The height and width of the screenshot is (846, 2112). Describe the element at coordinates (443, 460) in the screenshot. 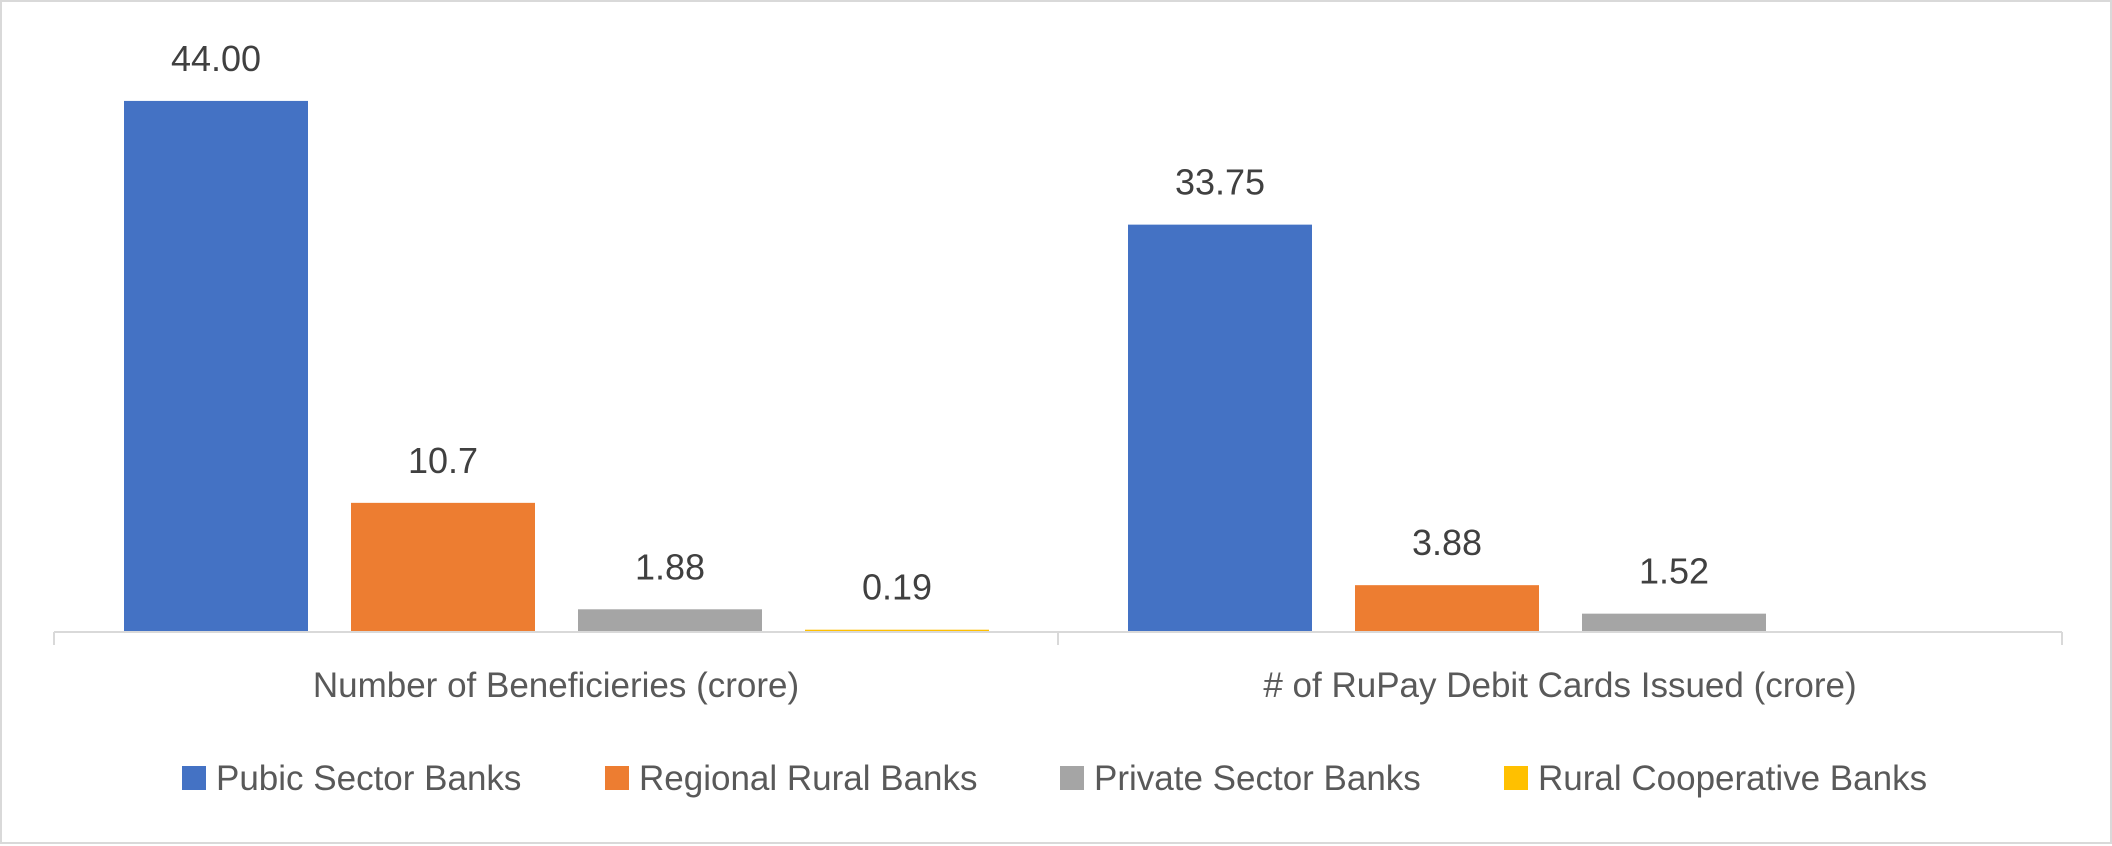

I see `data-label-regional-rural-banks-1: 10.7` at that location.